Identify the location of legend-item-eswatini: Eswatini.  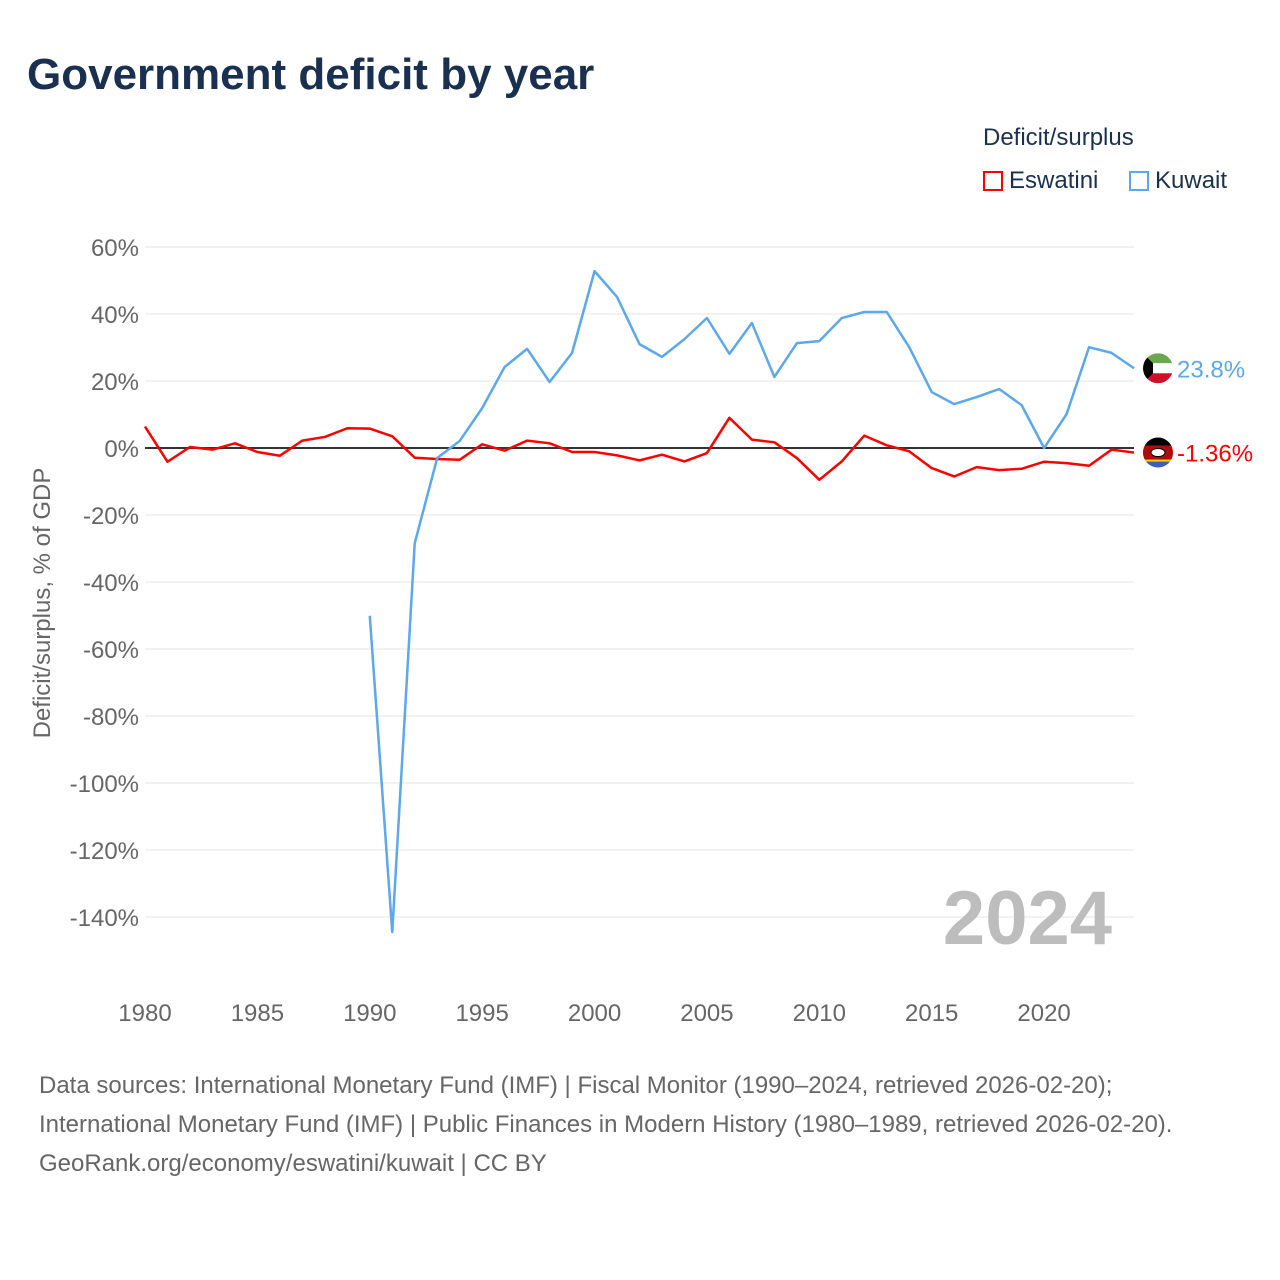
(1040, 181).